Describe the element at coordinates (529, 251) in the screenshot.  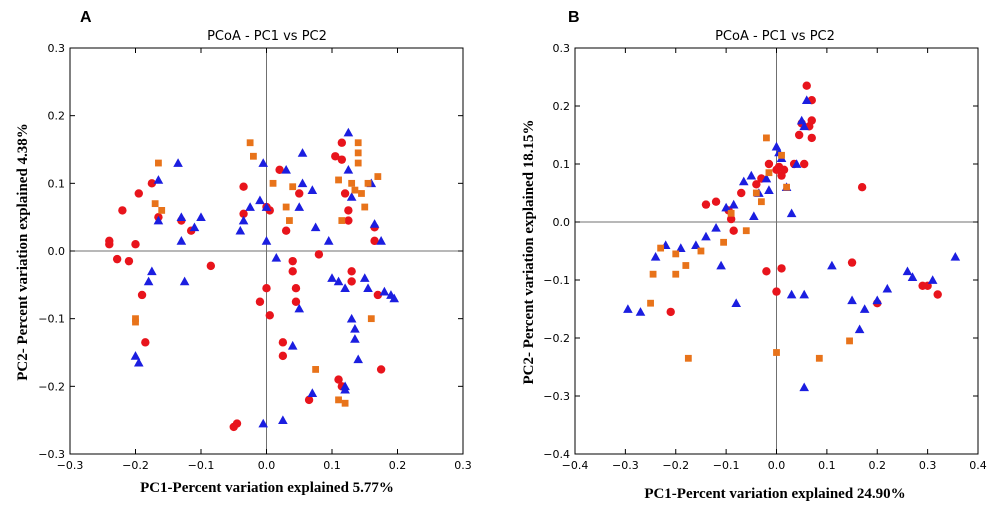
I see `y-axis-label-b: PC2- Percent variation explained 18.15%` at that location.